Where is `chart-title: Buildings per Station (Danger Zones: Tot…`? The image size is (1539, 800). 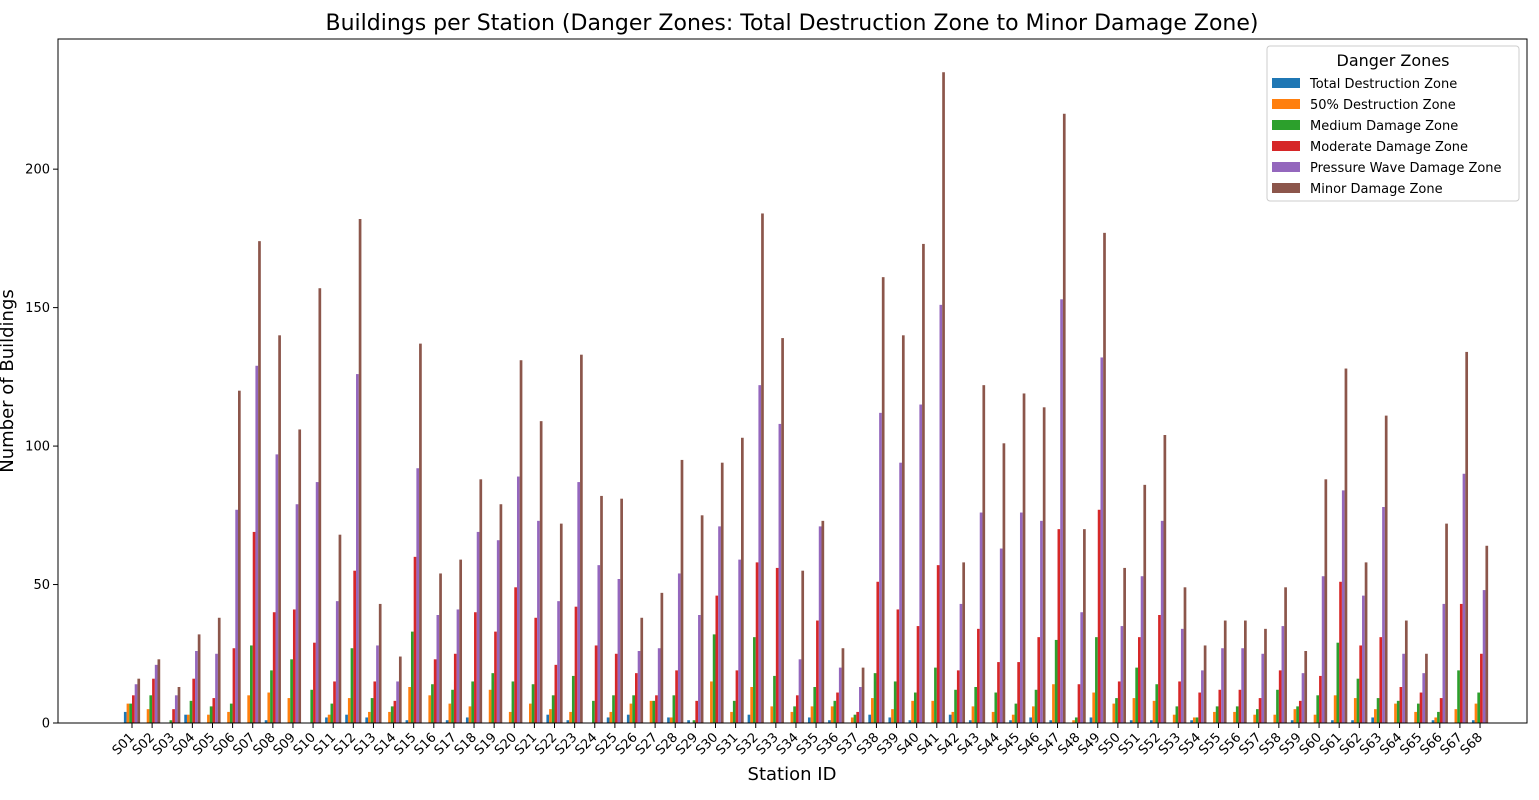 chart-title: Buildings per Station (Danger Zones: Tot… is located at coordinates (791, 23).